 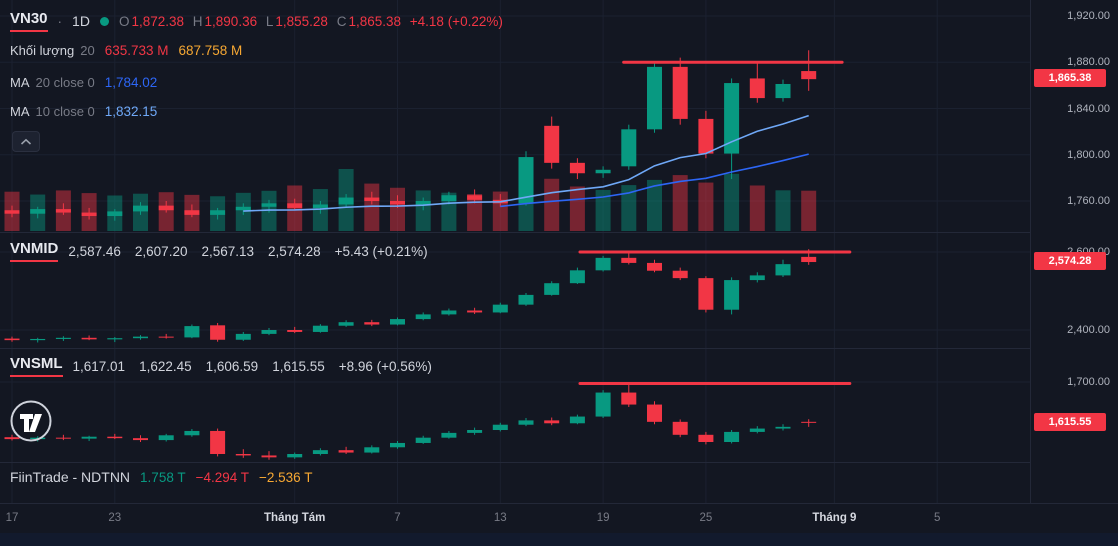 I want to click on last-price-badge-vnmid: 2,574.28, so click(x=1070, y=261).